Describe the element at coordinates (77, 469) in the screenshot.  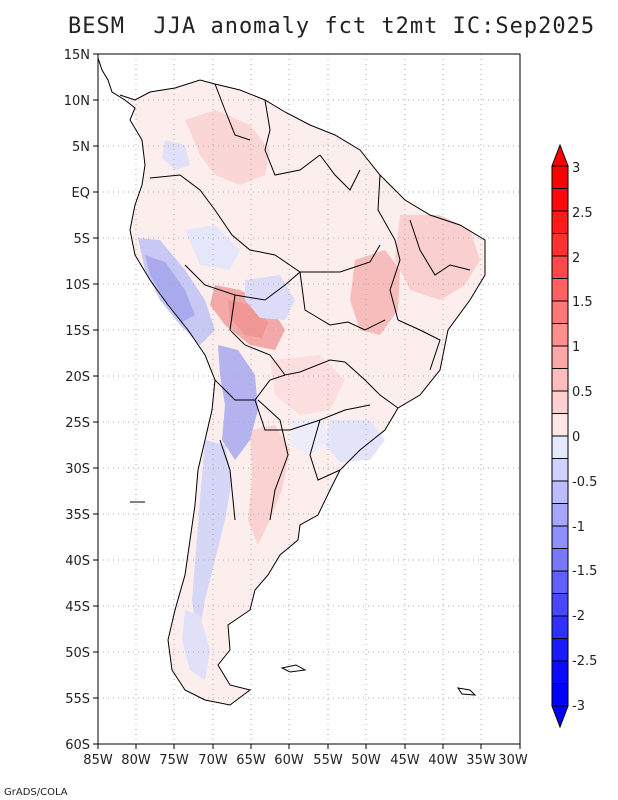
I see `lat-label: 30S` at that location.